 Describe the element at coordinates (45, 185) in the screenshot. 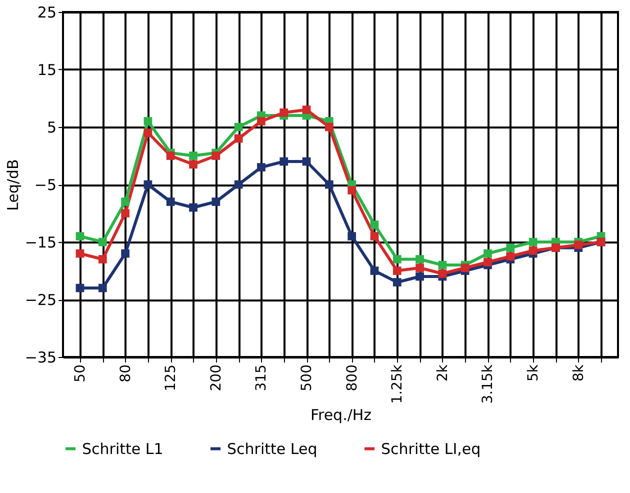

I see `y-tick-label: −5` at that location.